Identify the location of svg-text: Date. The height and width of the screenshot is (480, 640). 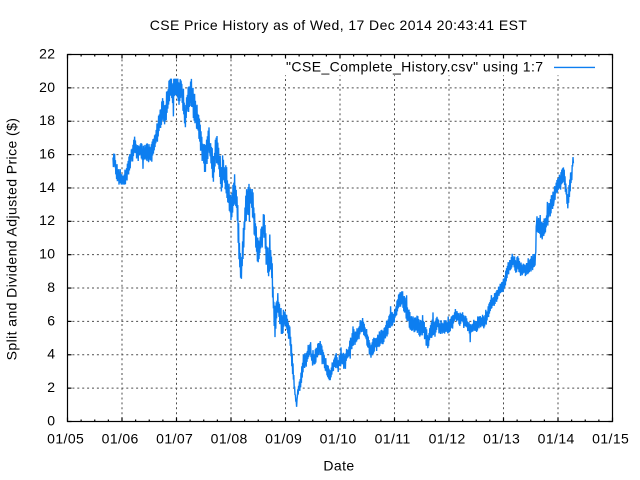
(338, 466).